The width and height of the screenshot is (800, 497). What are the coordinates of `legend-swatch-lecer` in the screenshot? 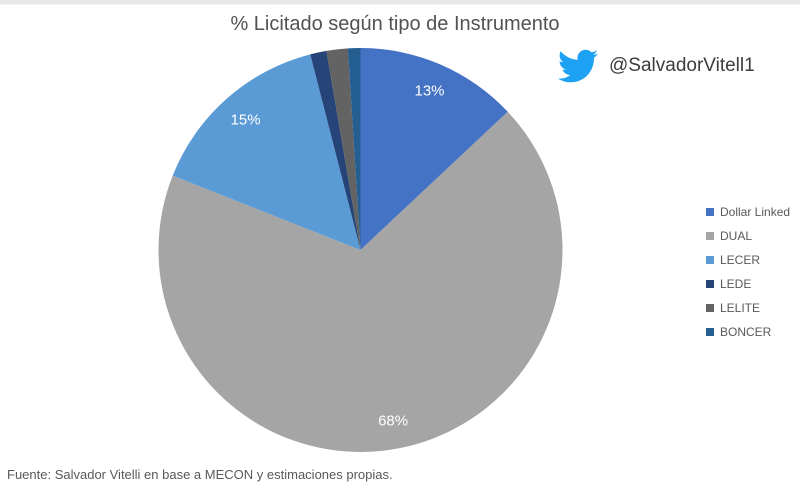 It's located at (710, 260).